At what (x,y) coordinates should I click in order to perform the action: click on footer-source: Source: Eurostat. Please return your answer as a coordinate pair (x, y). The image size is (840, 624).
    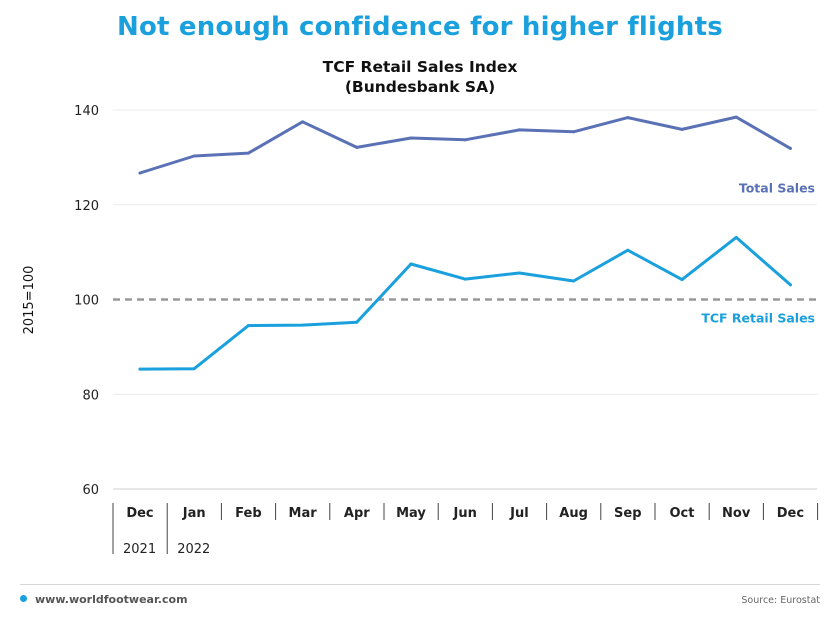
    Looking at the image, I should click on (780, 600).